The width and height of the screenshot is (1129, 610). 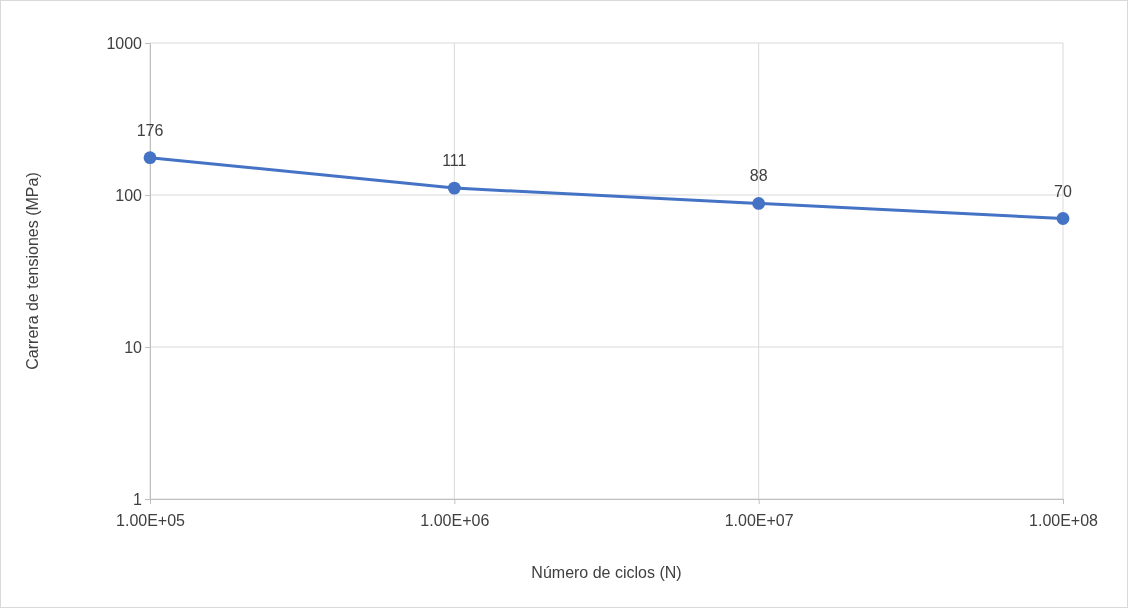 I want to click on x-tick-label: 1.00E+07, so click(x=759, y=521).